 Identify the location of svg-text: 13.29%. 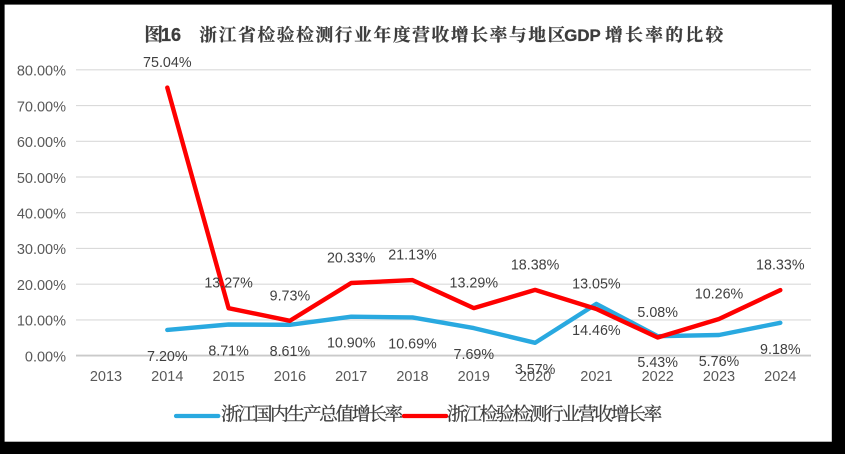
(474, 284).